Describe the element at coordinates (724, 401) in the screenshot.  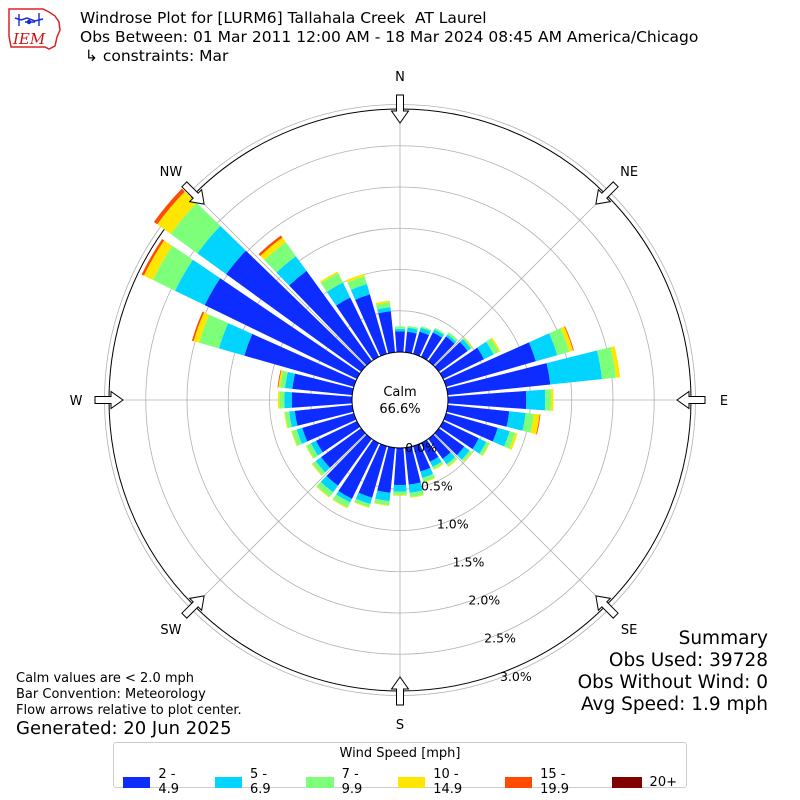
I see `direction-label: E` at that location.